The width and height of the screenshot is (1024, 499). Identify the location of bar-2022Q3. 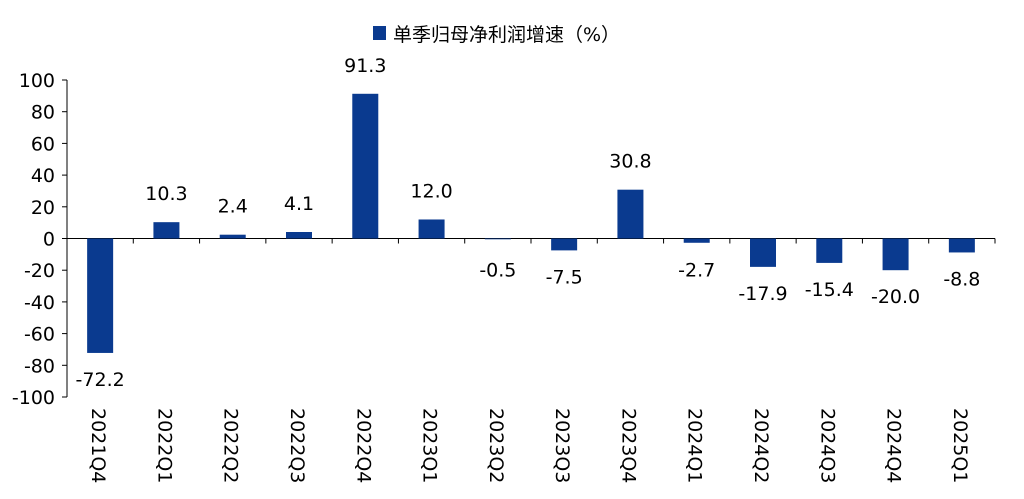
(299, 235).